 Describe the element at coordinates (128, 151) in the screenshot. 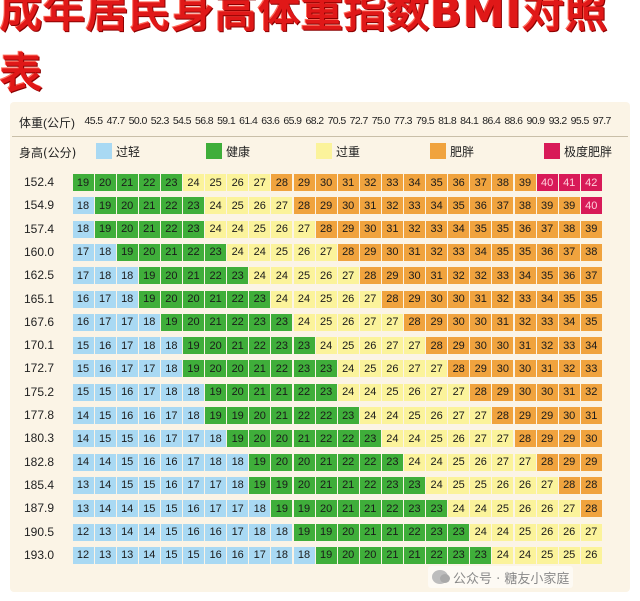

I see `legend-label: 过轻` at that location.